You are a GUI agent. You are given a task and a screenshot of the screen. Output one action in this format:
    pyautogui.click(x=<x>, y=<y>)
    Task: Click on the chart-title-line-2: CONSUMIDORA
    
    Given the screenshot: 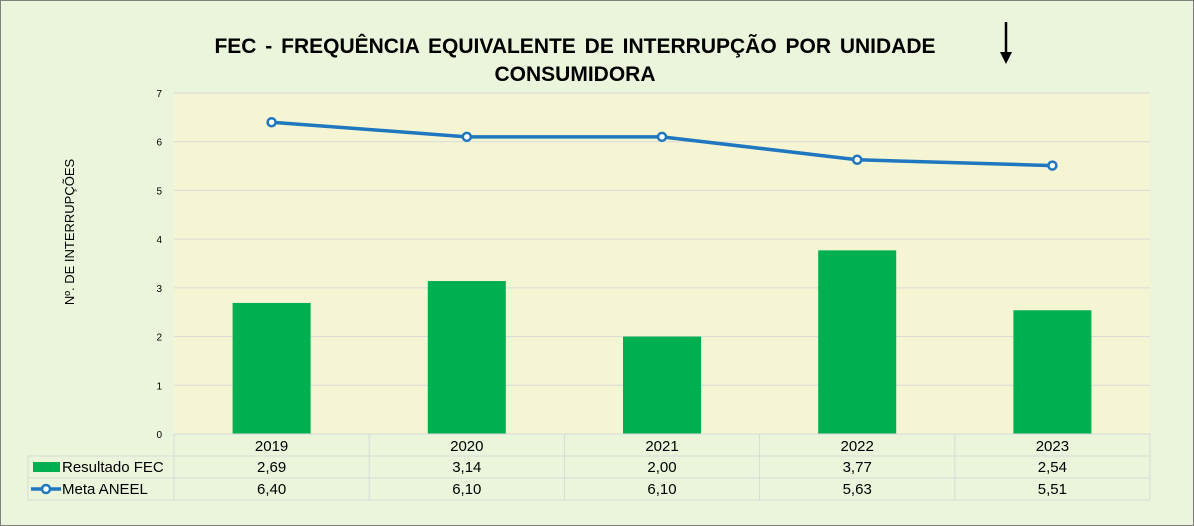 What is the action you would take?
    pyautogui.click(x=575, y=74)
    